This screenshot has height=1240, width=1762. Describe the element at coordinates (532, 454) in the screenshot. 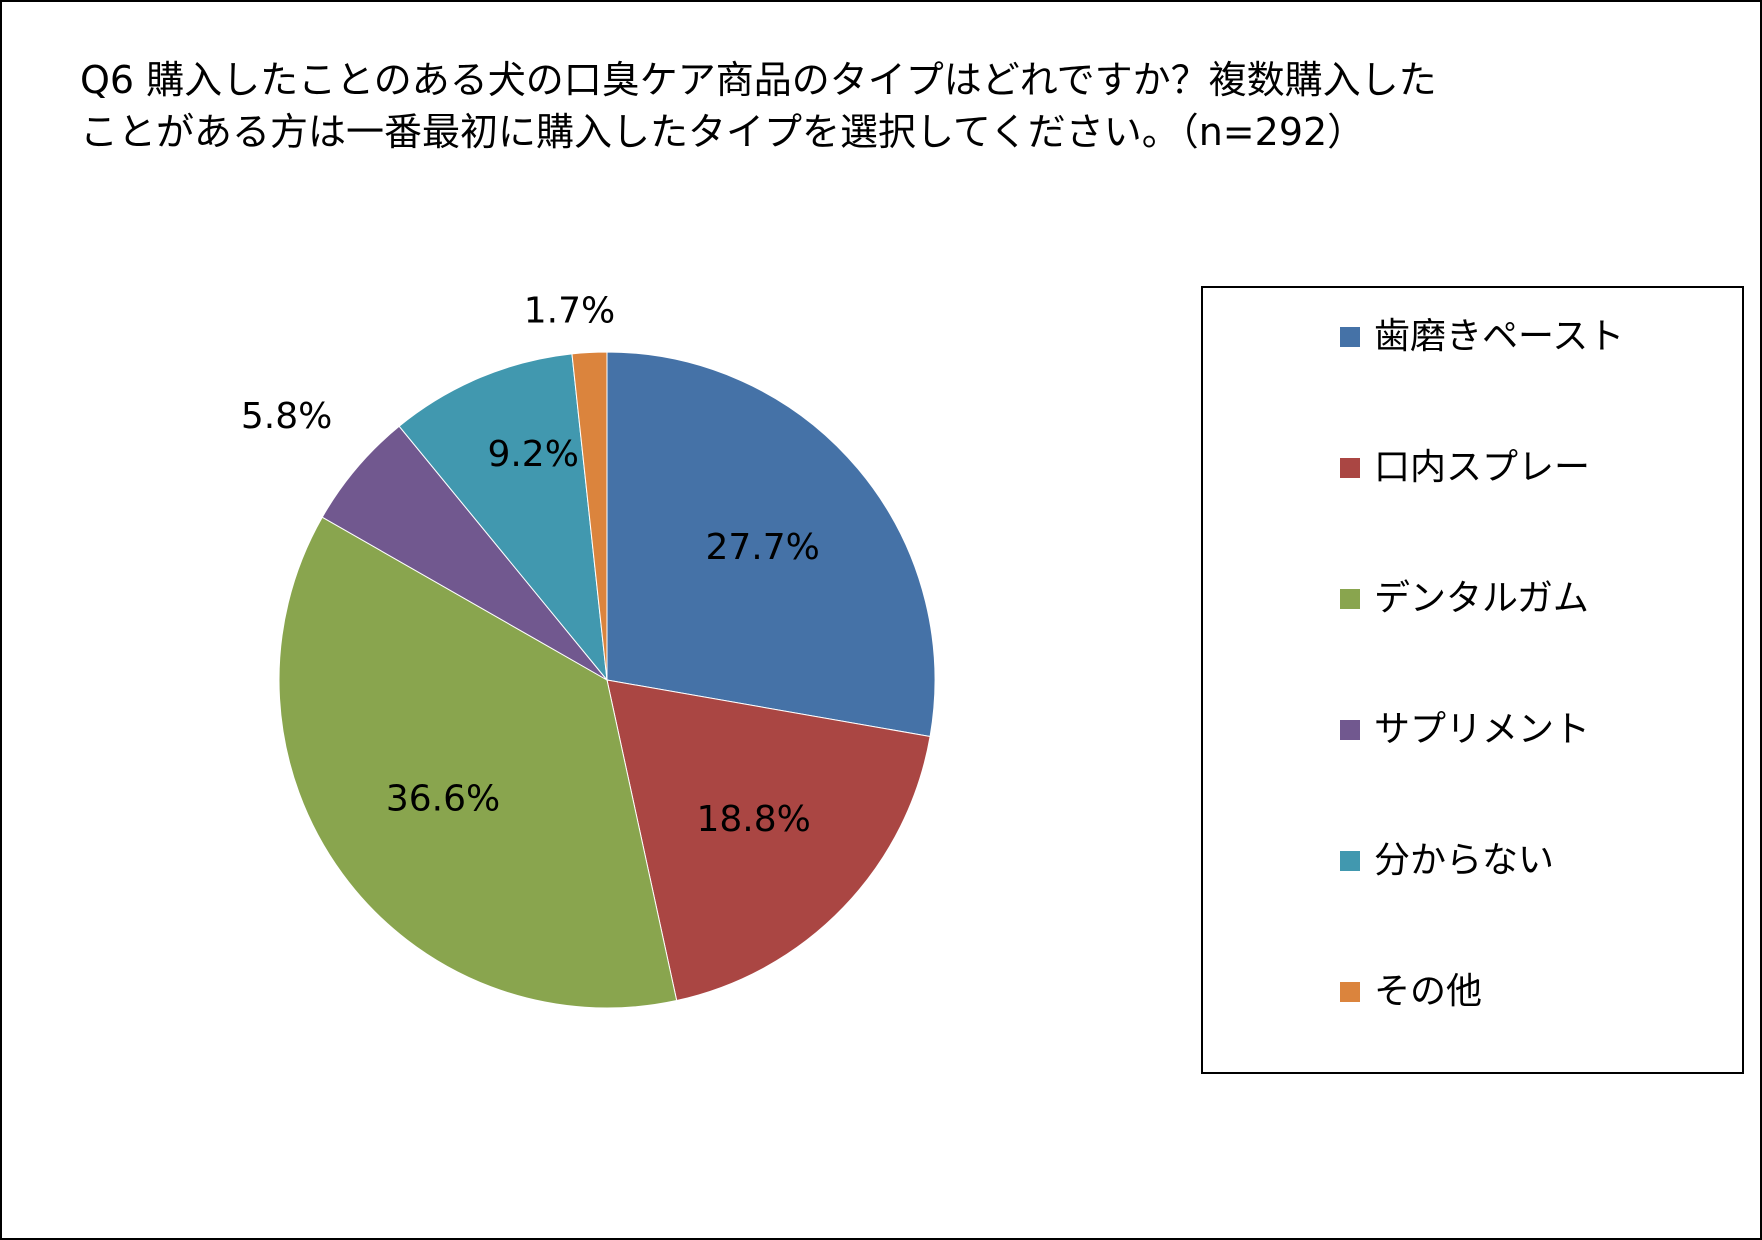

I see `pie-data-label: 9.2%` at that location.